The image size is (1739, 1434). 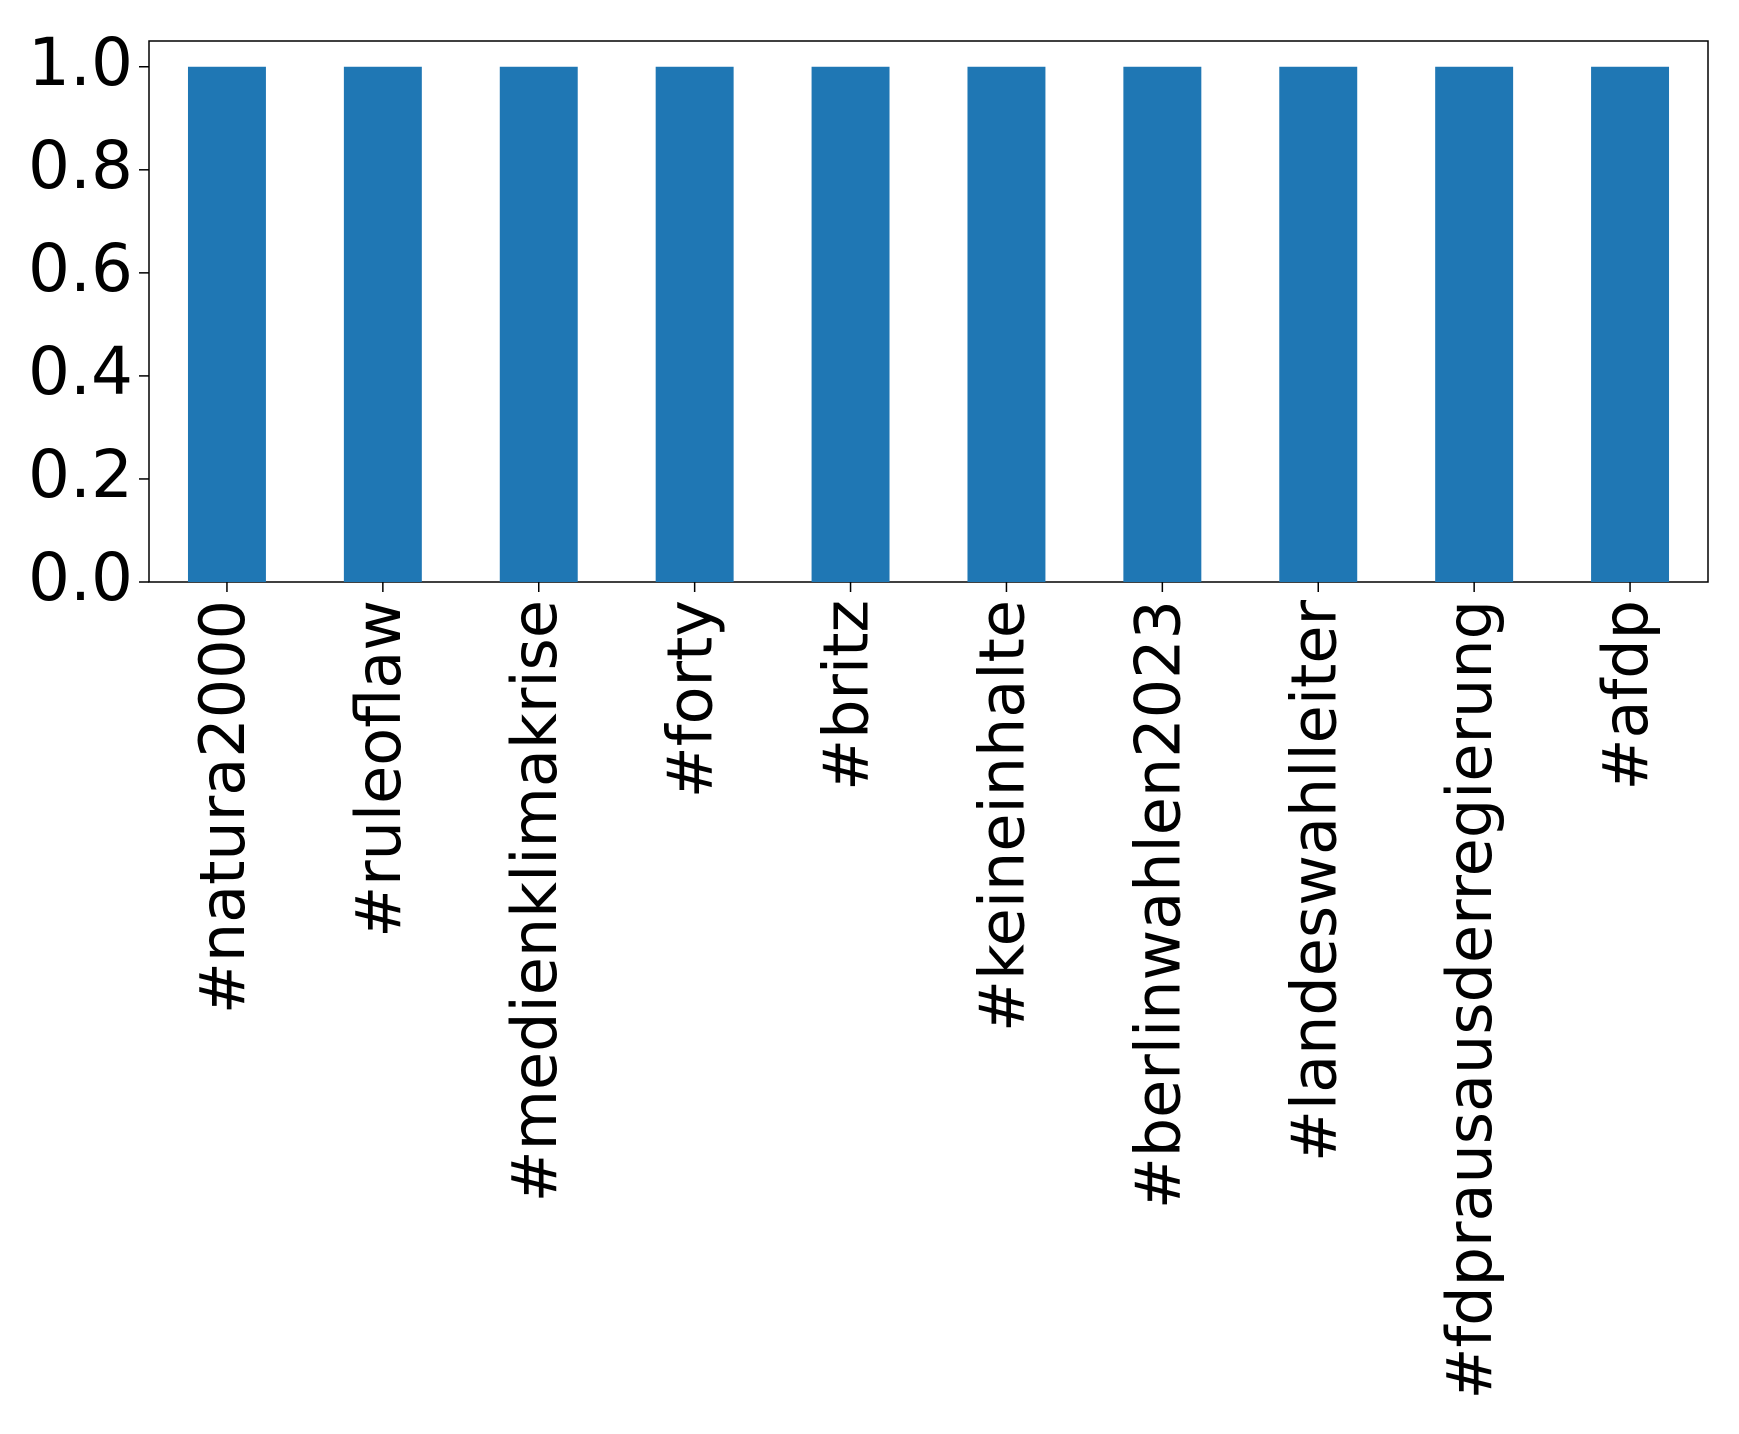 I want to click on x-tick-label: #afdp, so click(x=1625, y=695).